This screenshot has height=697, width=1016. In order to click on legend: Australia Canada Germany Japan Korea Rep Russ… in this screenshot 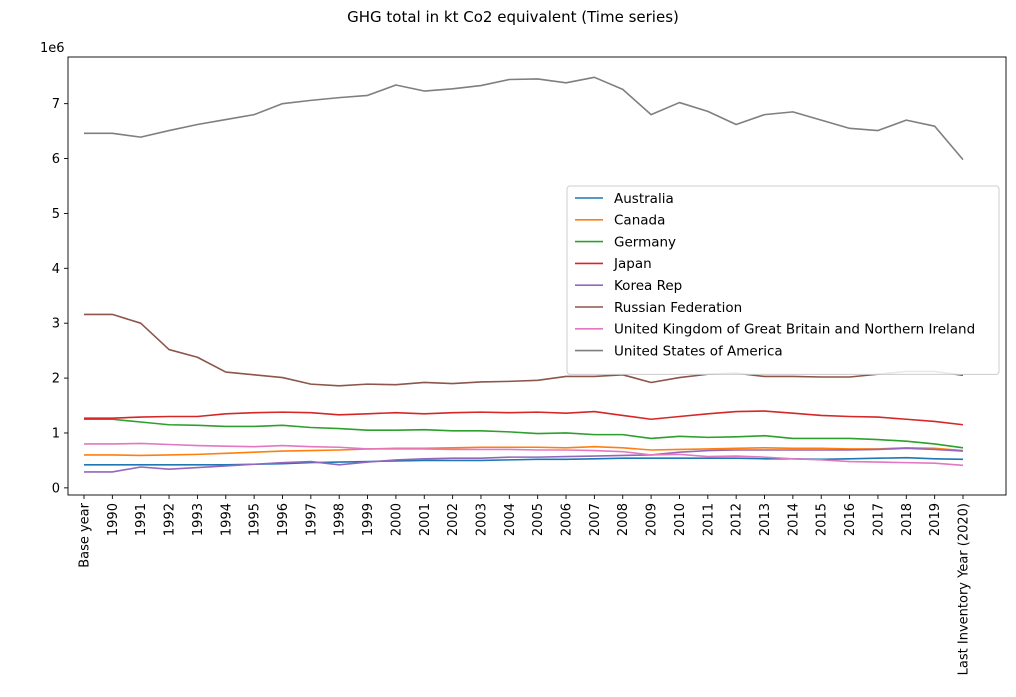, I will do `click(783, 280)`.